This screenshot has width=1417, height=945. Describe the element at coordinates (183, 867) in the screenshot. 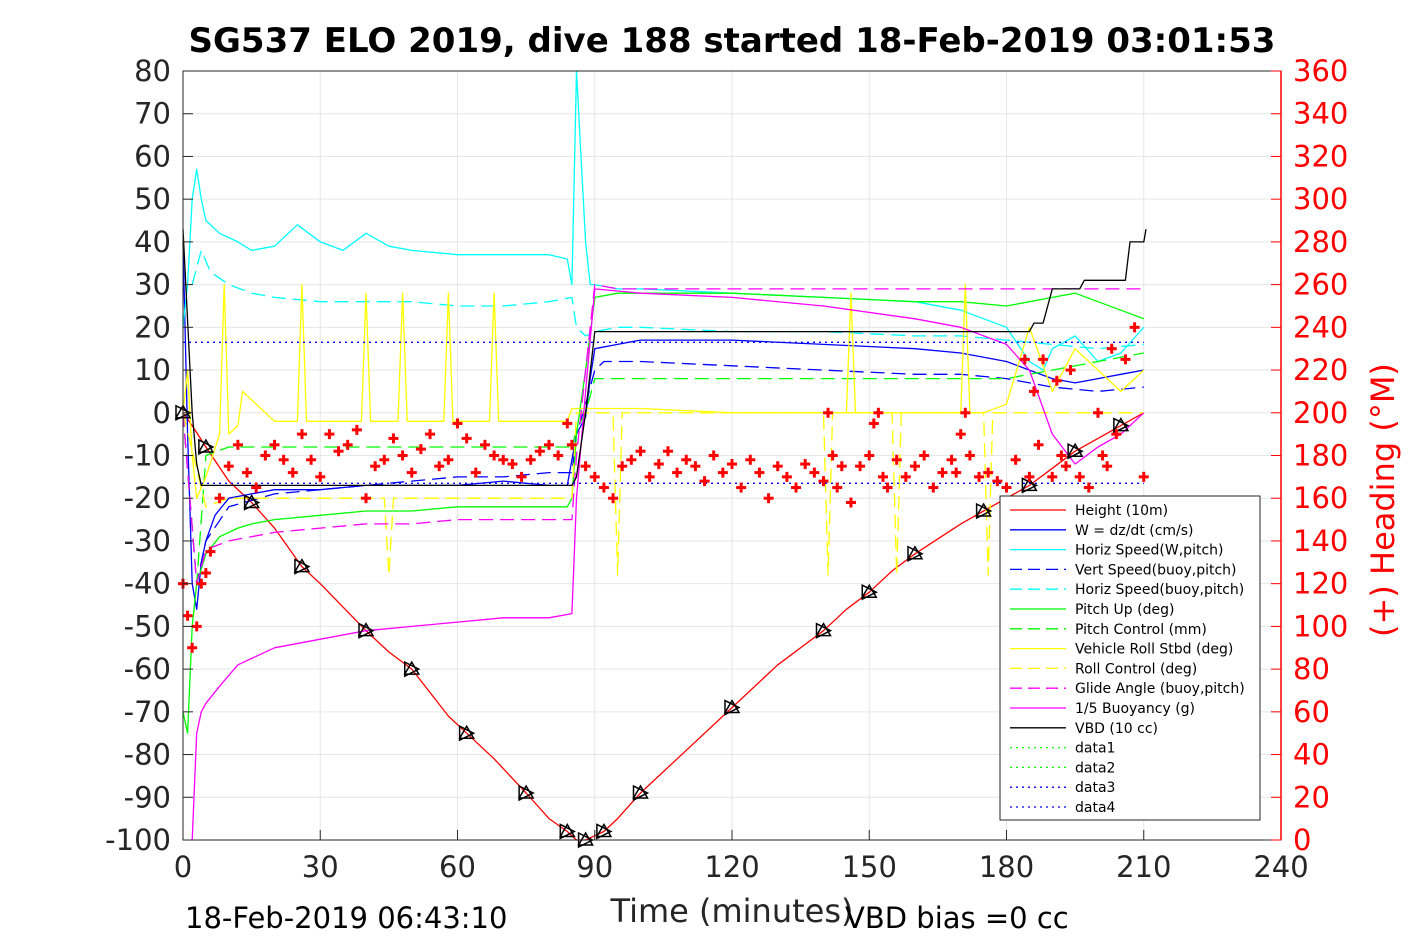

I see `x-tick-label: 0` at that location.